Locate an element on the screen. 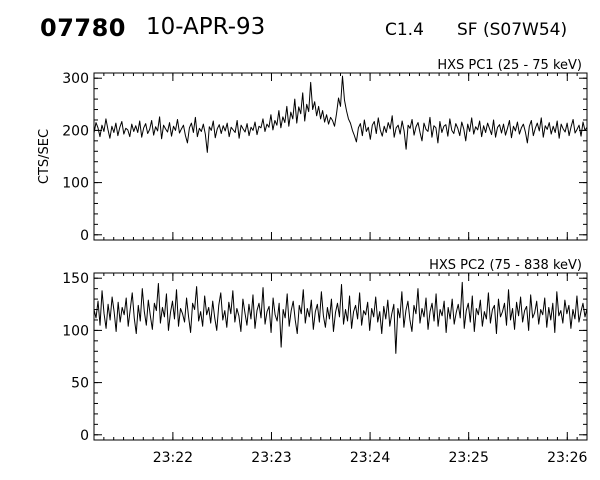 This screenshot has height=480, width=600. event-id: 07780 is located at coordinates (83, 28).